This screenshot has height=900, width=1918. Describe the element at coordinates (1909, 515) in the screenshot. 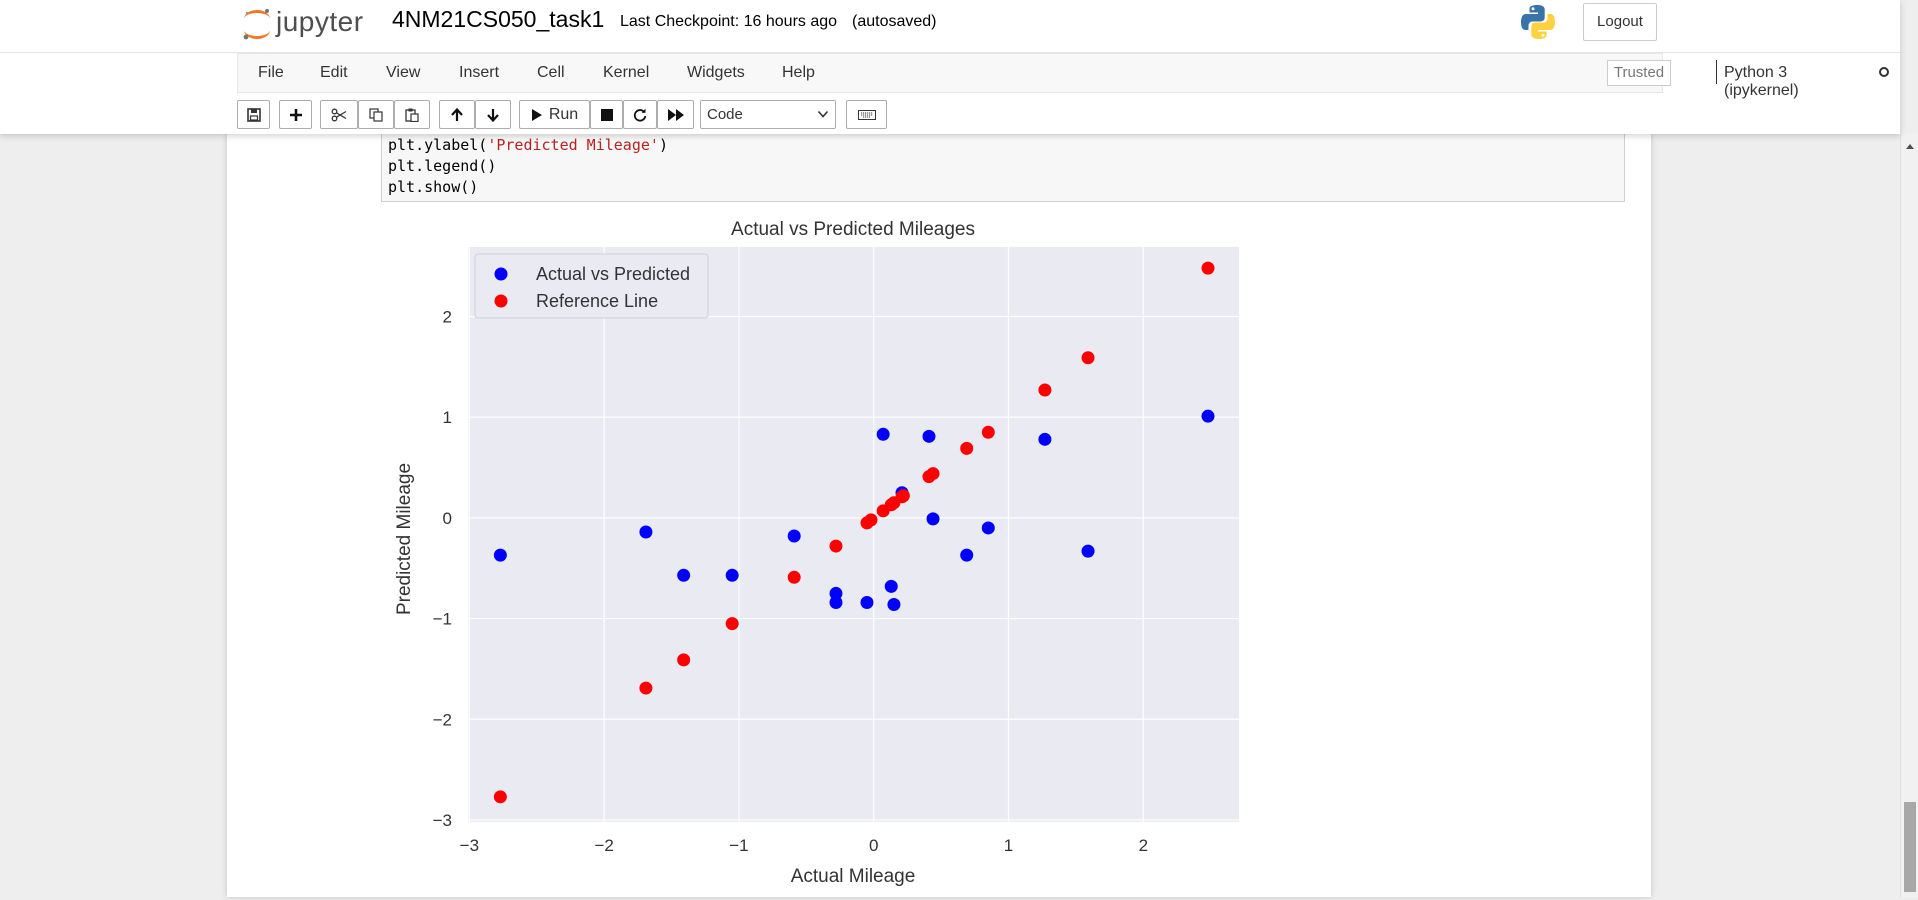

I see `page-scrollbar` at that location.